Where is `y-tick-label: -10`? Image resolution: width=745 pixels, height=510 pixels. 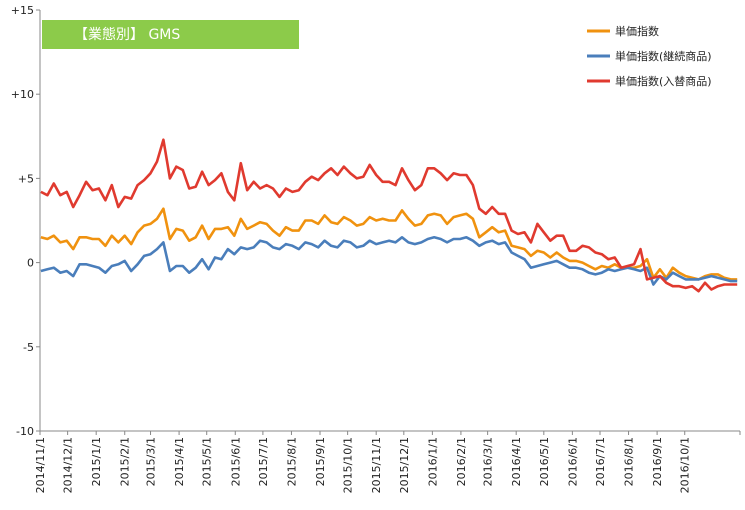 y-tick-label: -10 is located at coordinates (25, 431).